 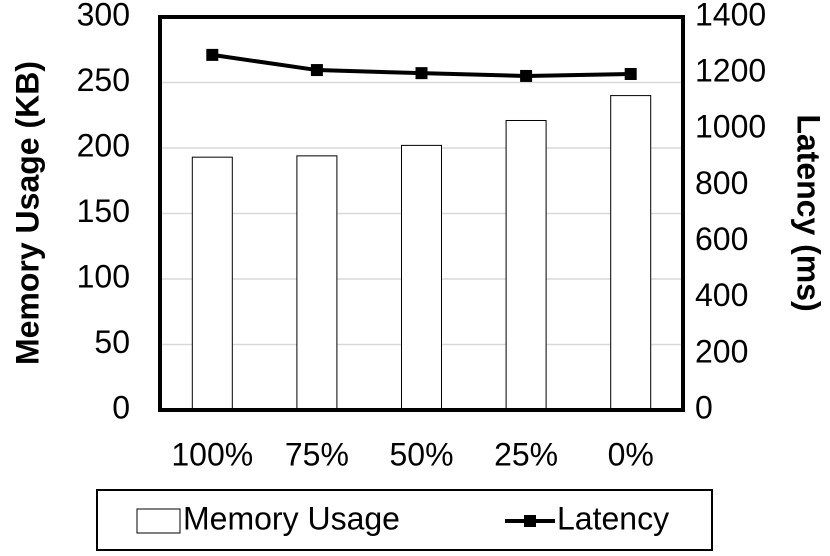 What do you see at coordinates (526, 454) in the screenshot?
I see `x-tick-label: 25%` at bounding box center [526, 454].